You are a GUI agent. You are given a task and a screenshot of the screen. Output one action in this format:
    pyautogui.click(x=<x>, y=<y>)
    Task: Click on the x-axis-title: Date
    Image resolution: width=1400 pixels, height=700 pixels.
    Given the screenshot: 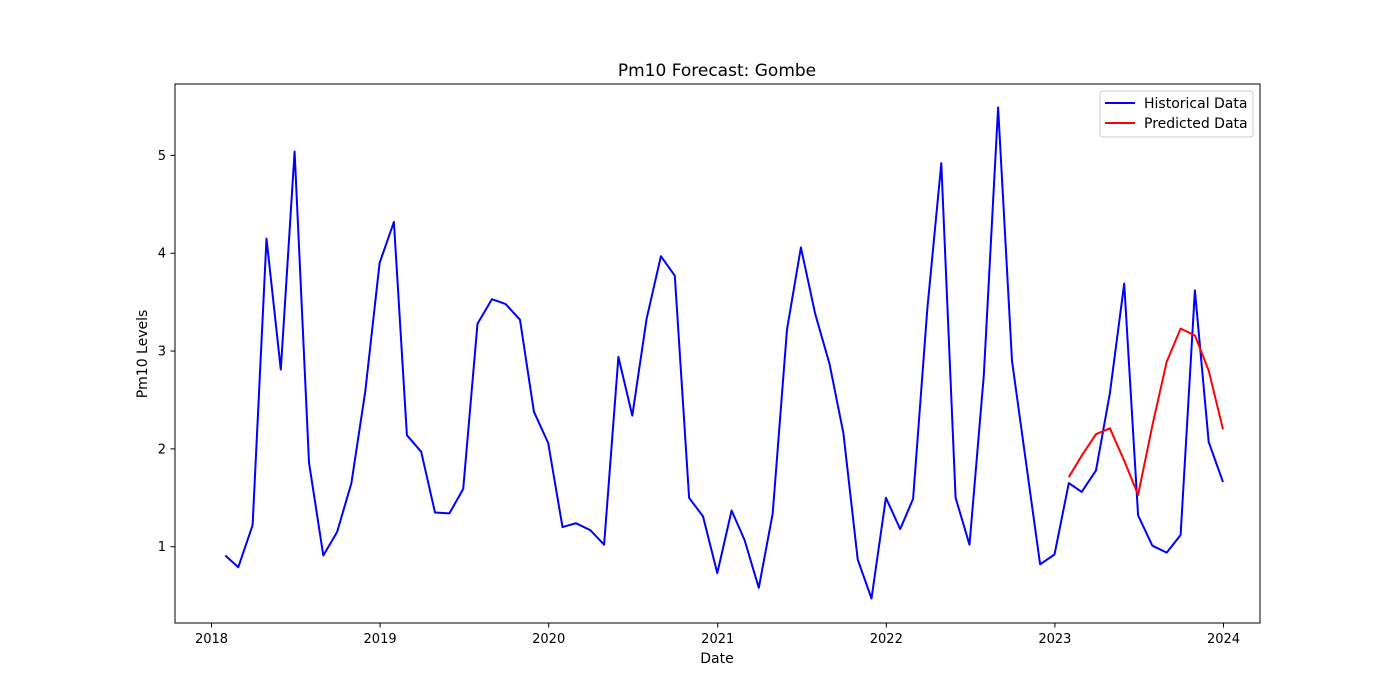 What is the action you would take?
    pyautogui.click(x=716, y=659)
    